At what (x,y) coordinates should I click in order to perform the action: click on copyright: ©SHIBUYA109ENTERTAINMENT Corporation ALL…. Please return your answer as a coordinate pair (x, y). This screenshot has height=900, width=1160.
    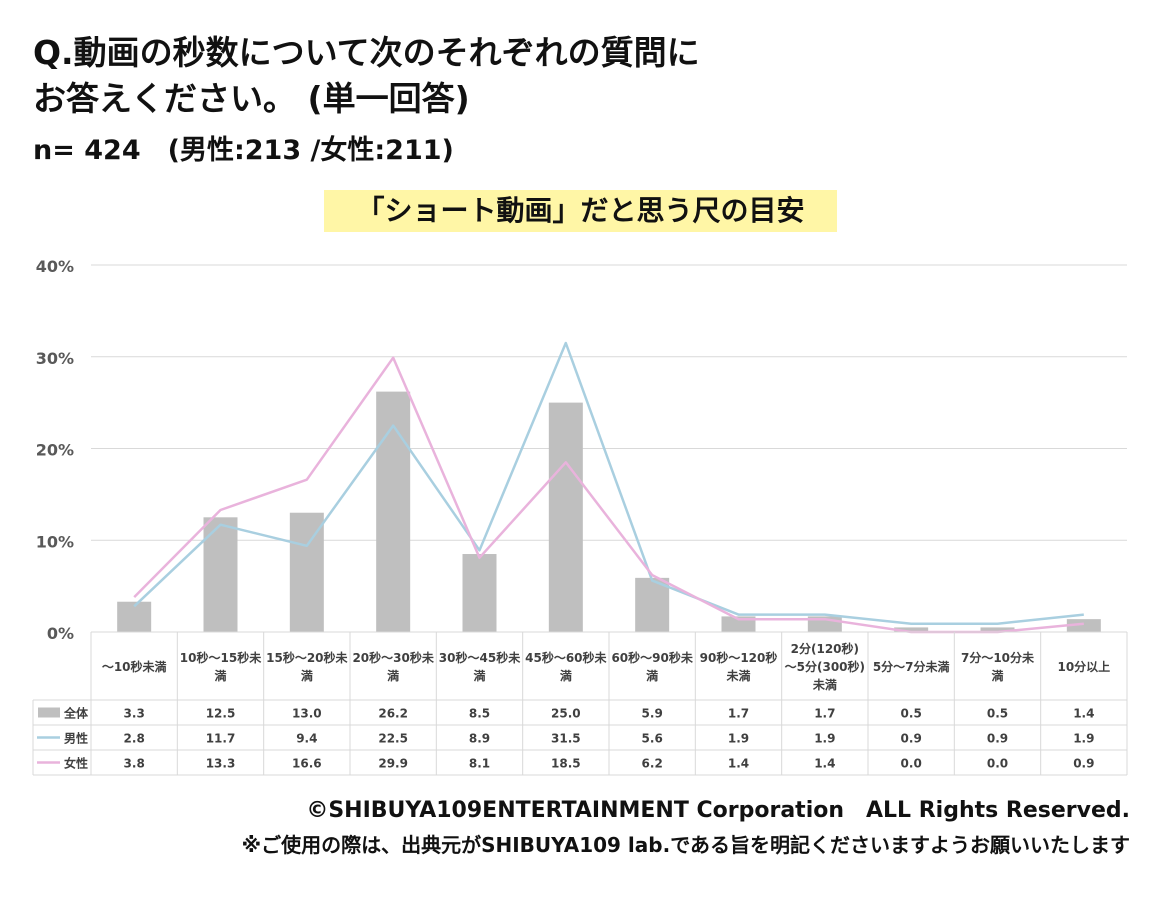
    Looking at the image, I should click on (718, 810).